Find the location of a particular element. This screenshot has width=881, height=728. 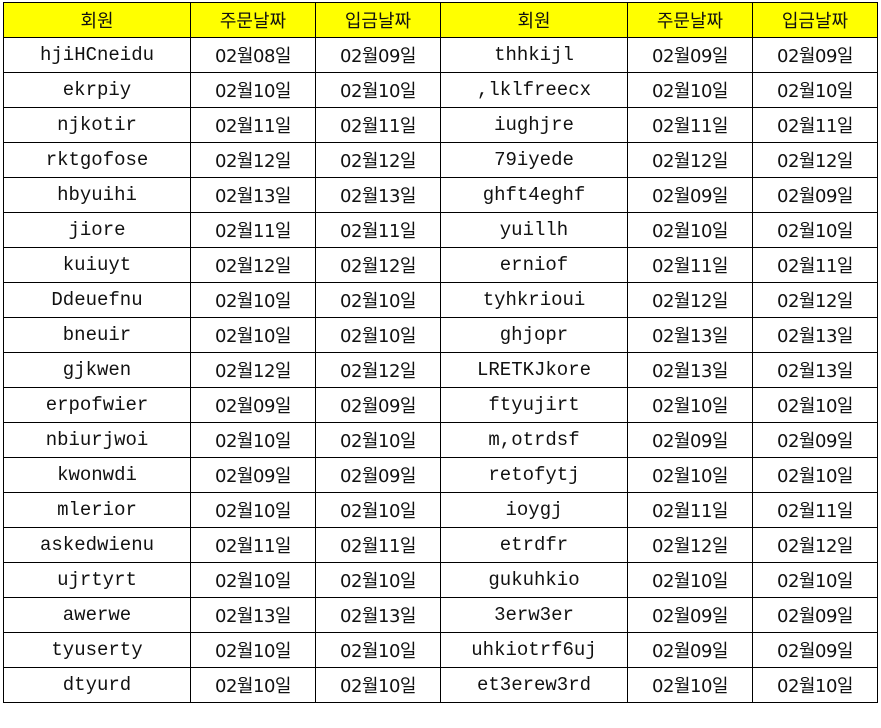

member-cell: yuillh is located at coordinates (534, 230).